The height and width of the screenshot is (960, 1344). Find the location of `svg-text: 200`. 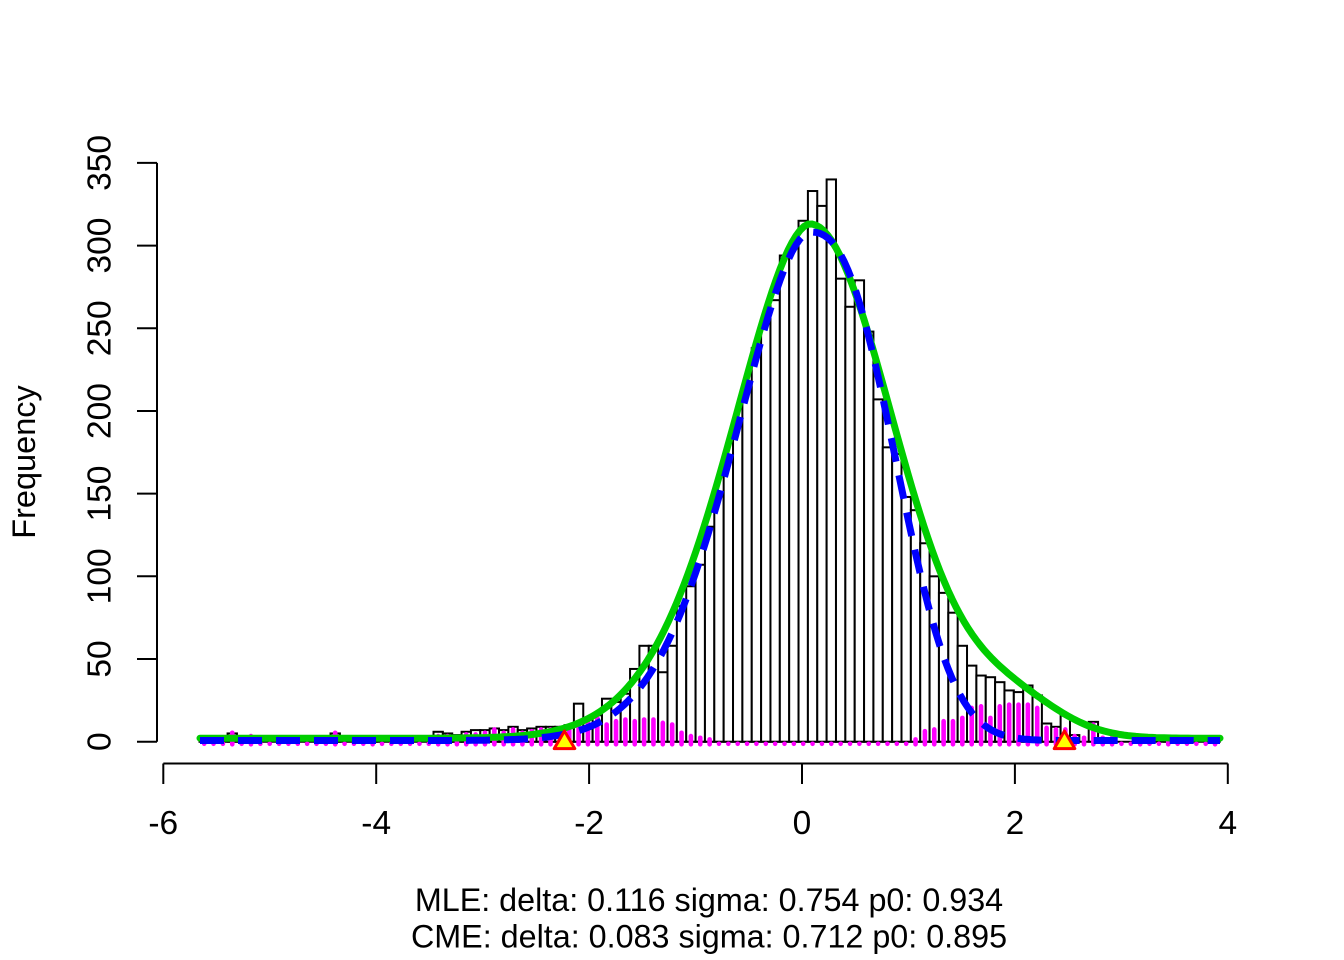

svg-text: 200 is located at coordinates (100, 411).